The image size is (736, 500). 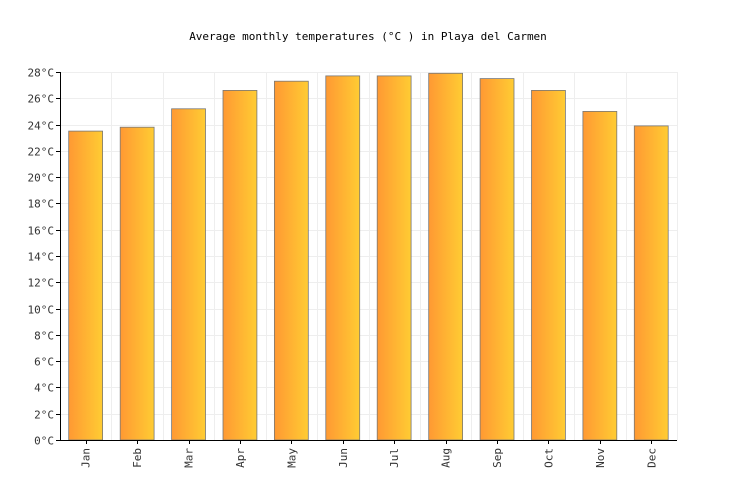 What do you see at coordinates (44, 388) in the screenshot?
I see `y-tick-label: 4°C` at bounding box center [44, 388].